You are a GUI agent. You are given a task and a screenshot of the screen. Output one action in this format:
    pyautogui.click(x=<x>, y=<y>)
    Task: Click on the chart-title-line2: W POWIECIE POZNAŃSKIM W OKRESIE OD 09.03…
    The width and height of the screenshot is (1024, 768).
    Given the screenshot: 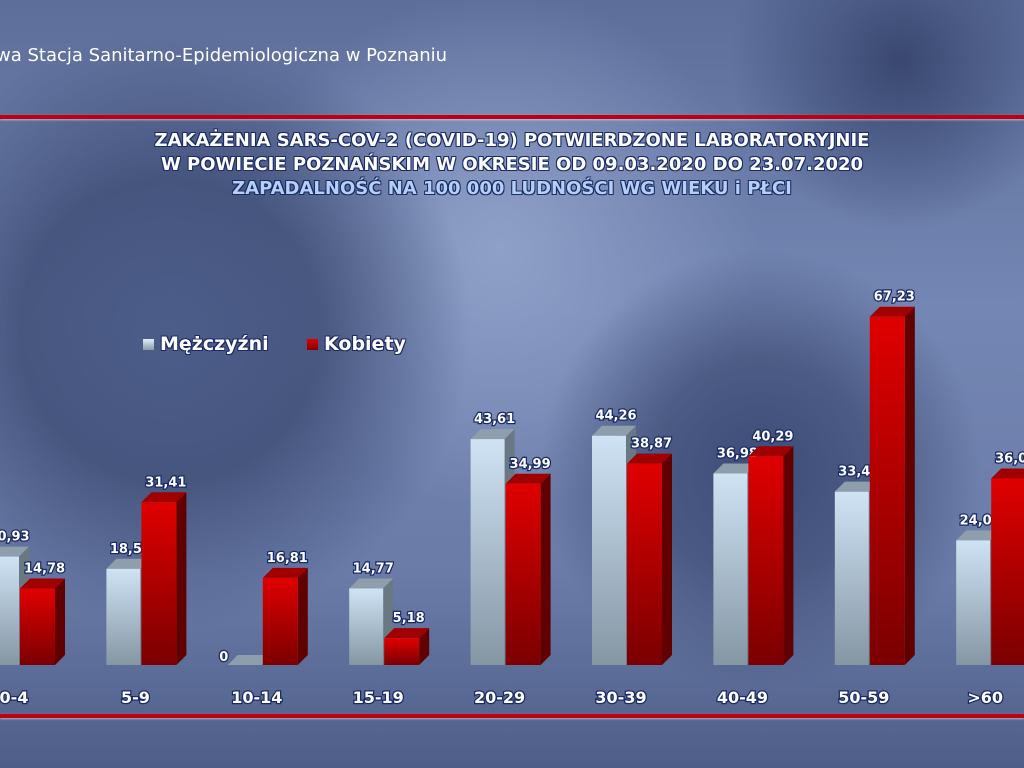 What is the action you would take?
    pyautogui.click(x=512, y=164)
    